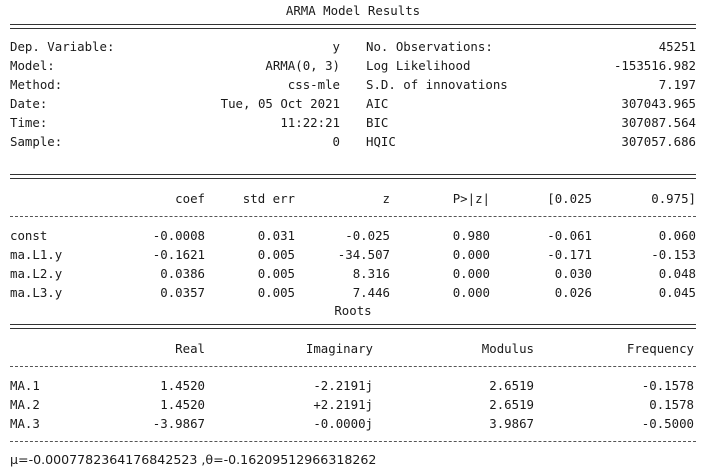 This screenshot has height=473, width=706. Describe the element at coordinates (386, 198) in the screenshot. I see `coef-column-header: z` at that location.